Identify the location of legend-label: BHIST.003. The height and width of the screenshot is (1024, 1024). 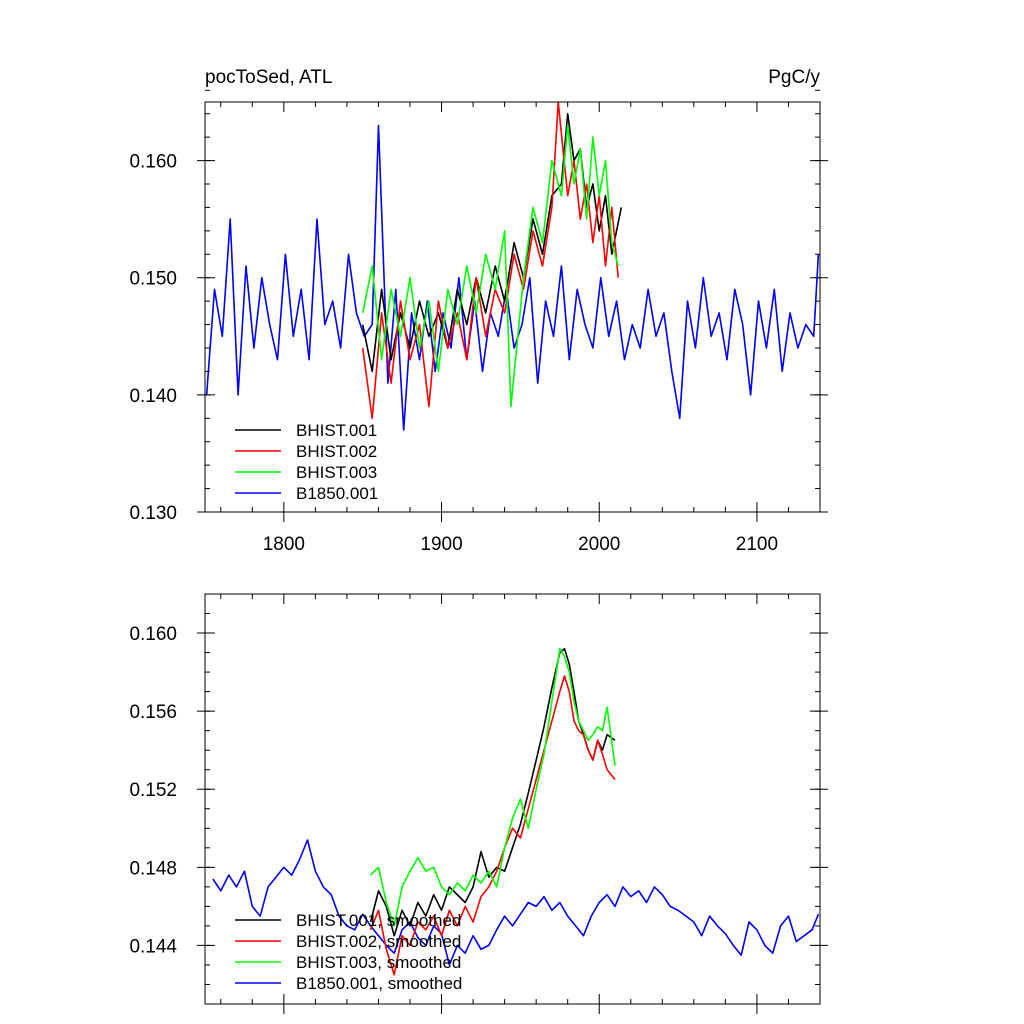
(336, 472).